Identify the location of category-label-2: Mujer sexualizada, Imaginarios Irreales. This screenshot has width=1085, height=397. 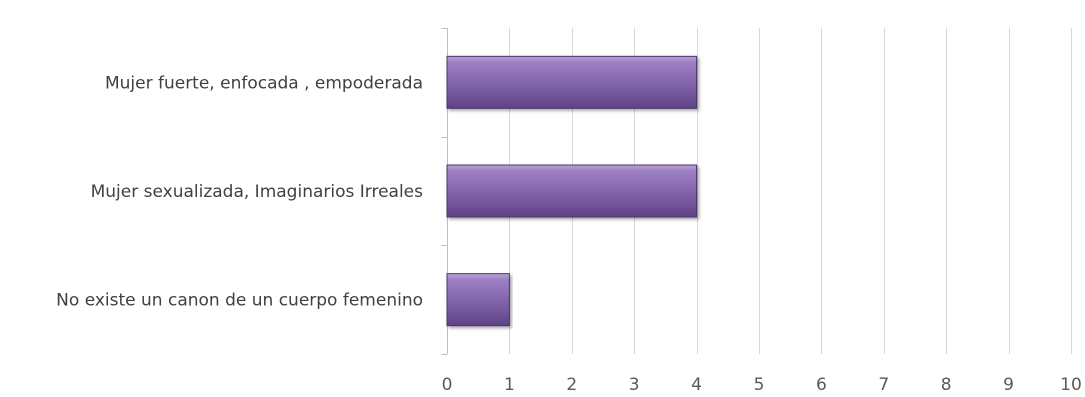
(257, 192).